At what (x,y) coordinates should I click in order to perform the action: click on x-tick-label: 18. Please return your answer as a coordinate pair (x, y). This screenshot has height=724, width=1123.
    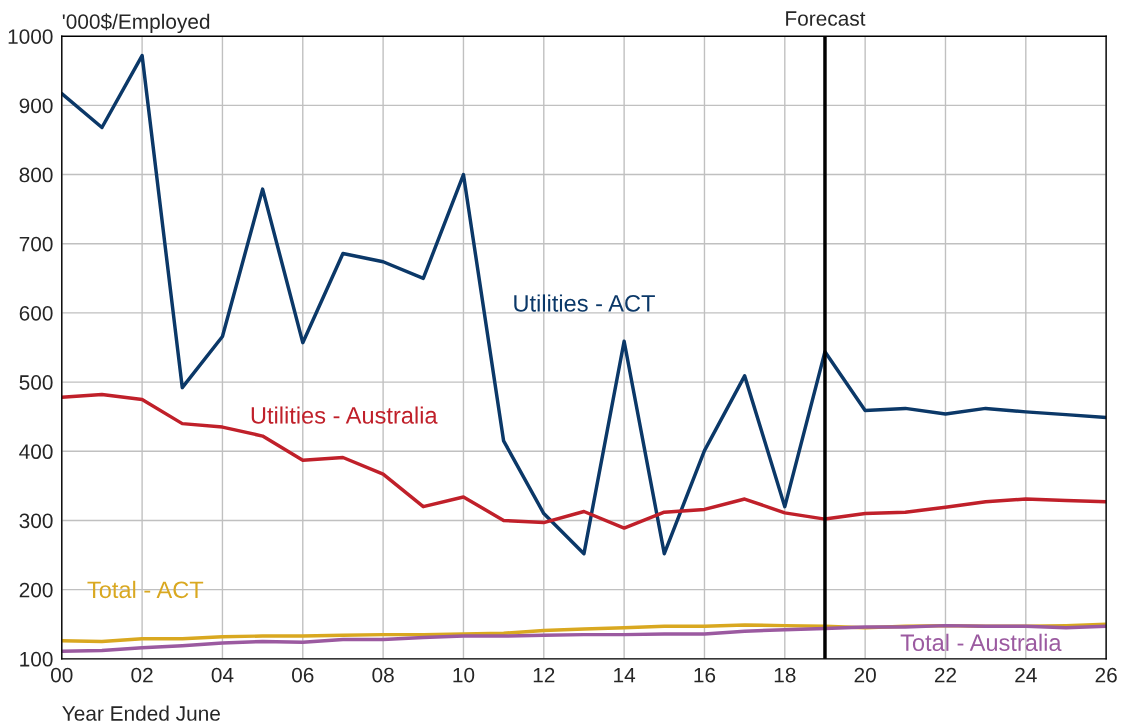
    Looking at the image, I should click on (785, 675).